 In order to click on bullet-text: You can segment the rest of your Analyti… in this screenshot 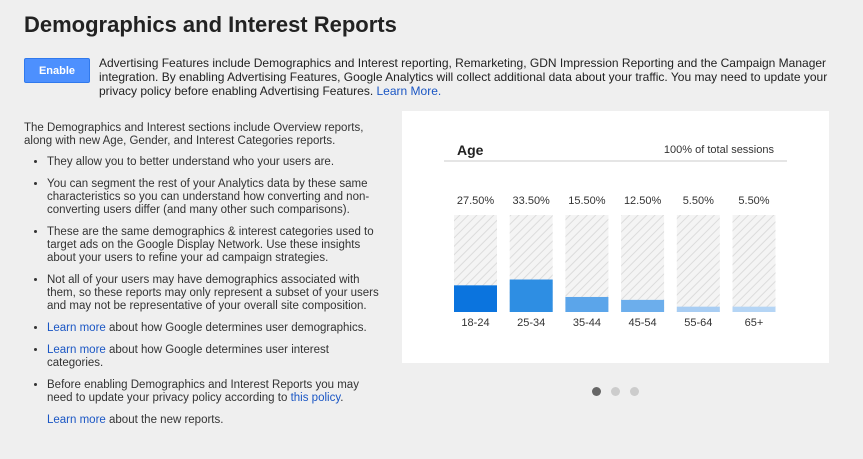, I will do `click(208, 197)`.